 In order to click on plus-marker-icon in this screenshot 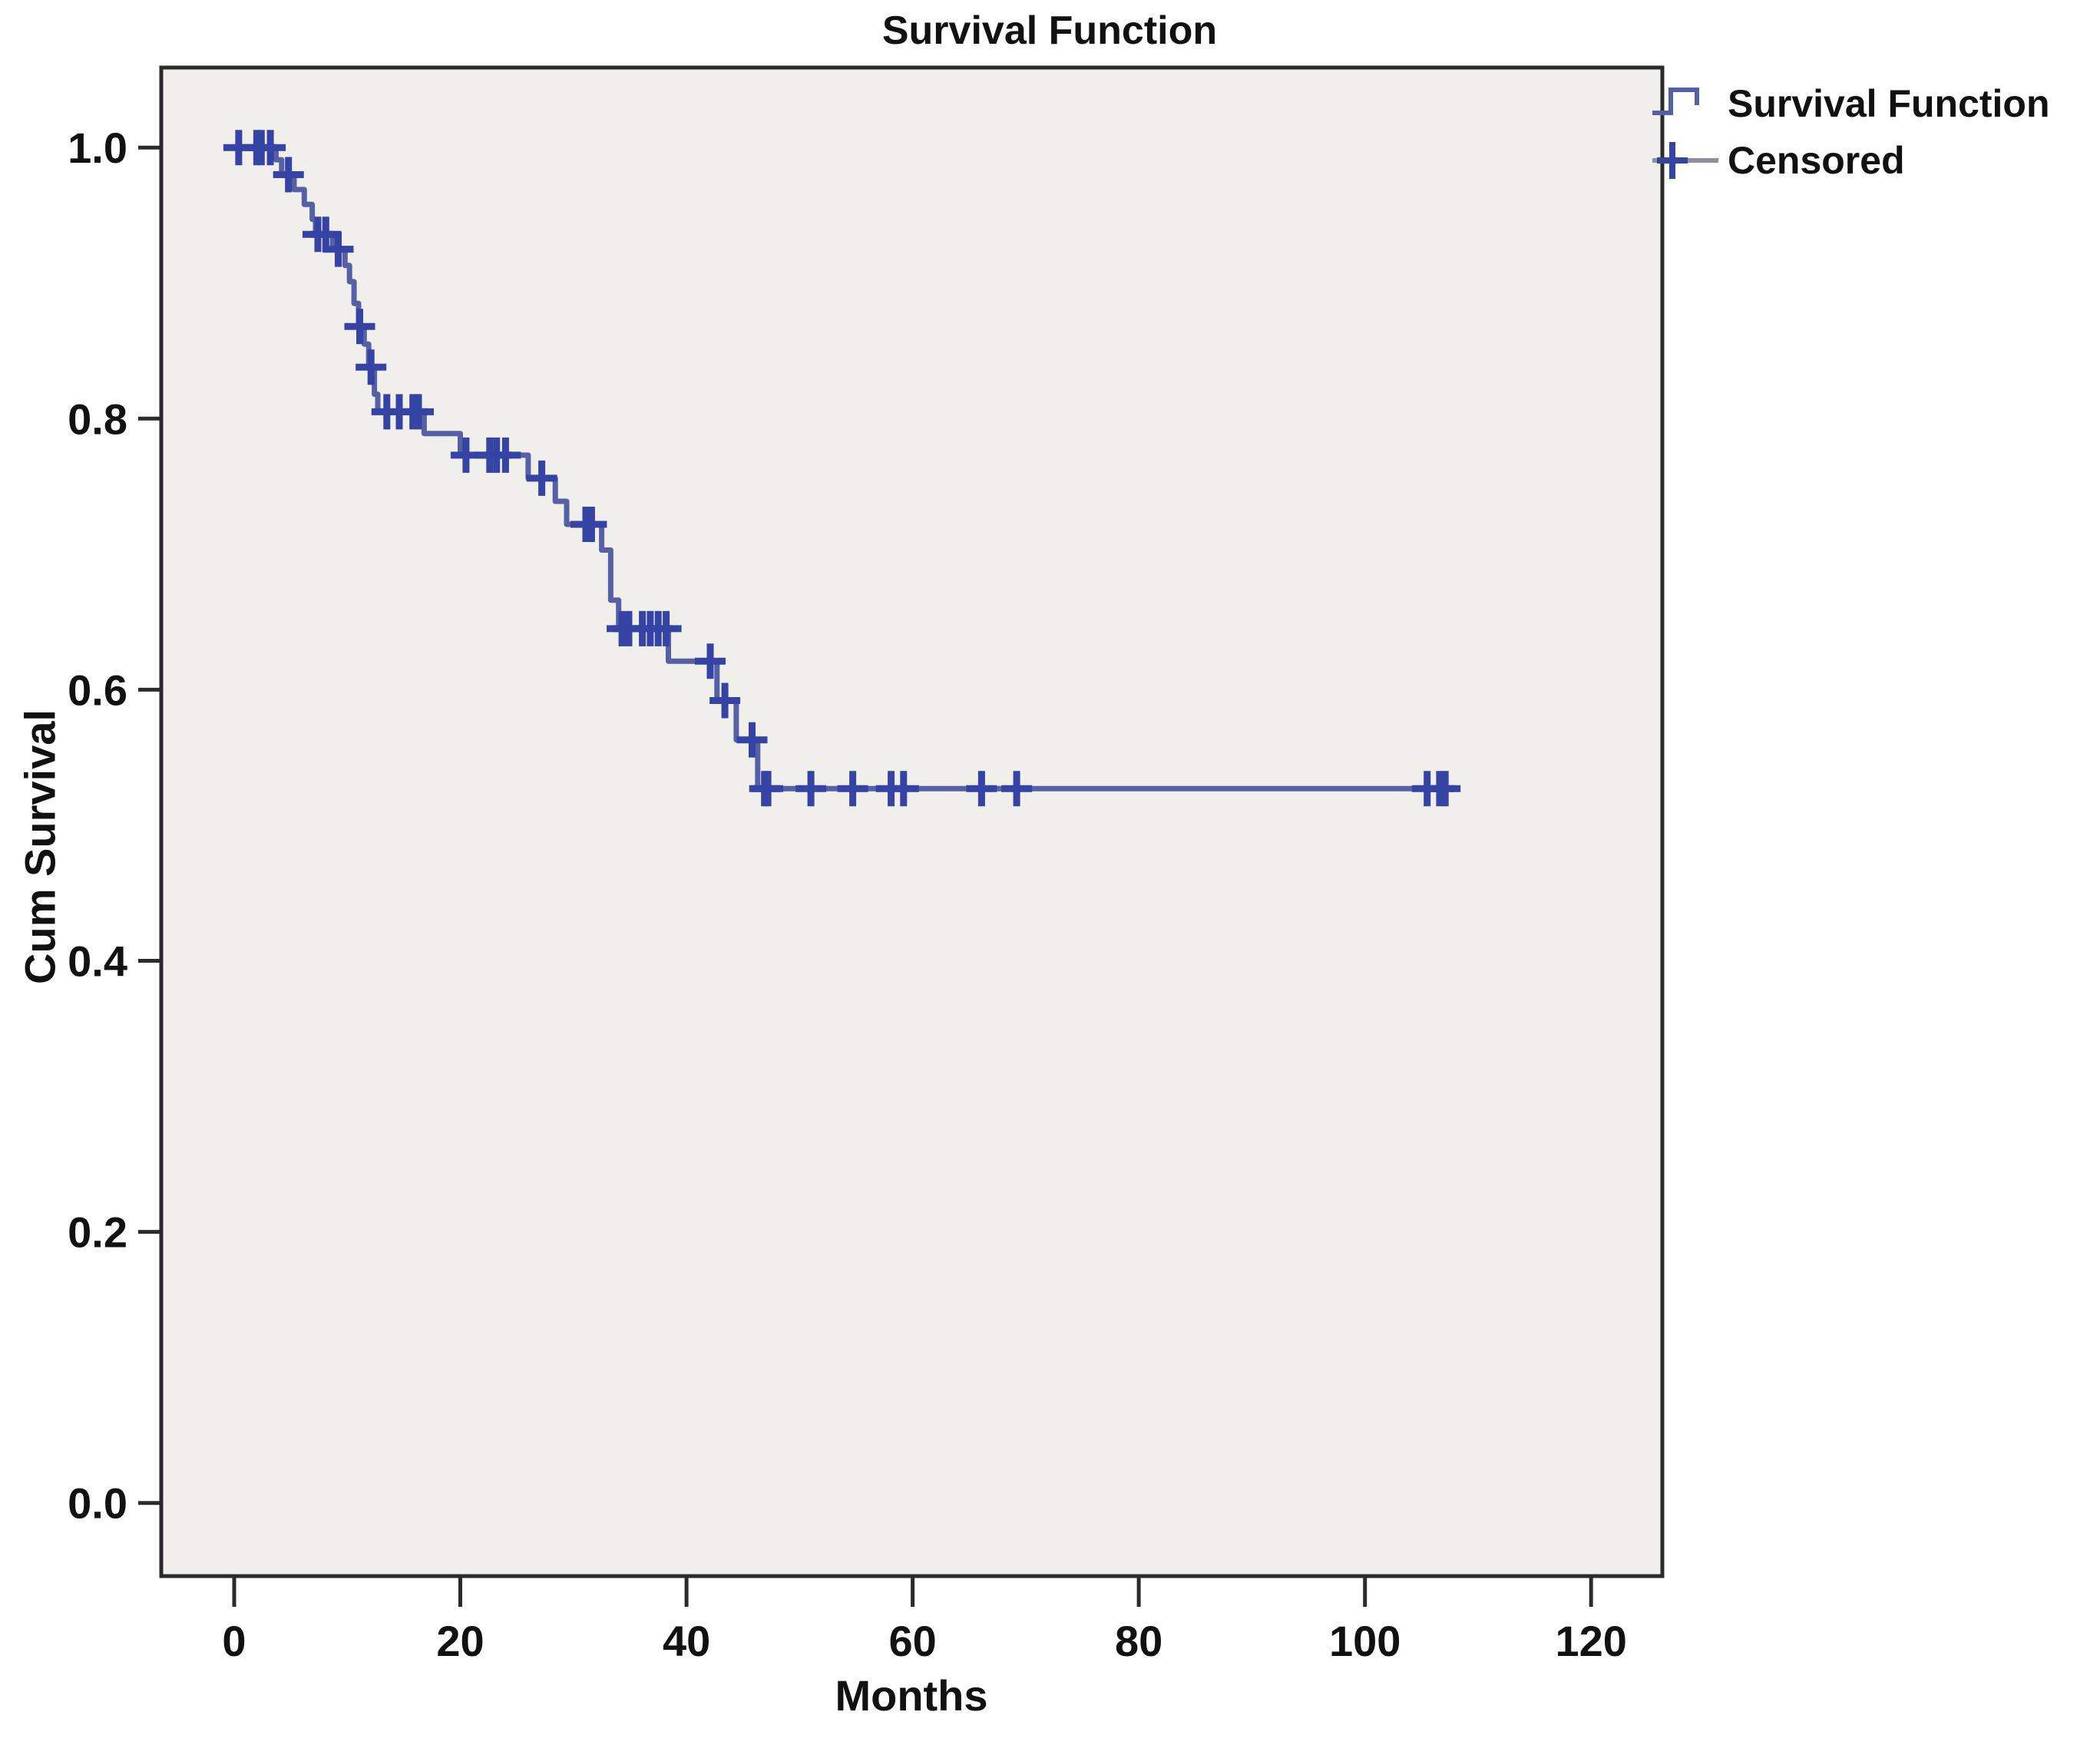, I will do `click(1685, 160)`.